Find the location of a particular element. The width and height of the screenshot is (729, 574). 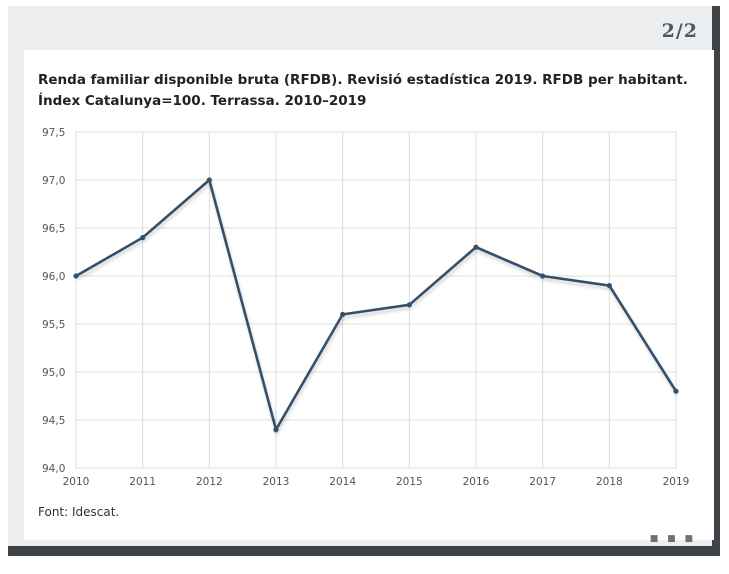

x-tick-label: 2011 is located at coordinates (142, 482).